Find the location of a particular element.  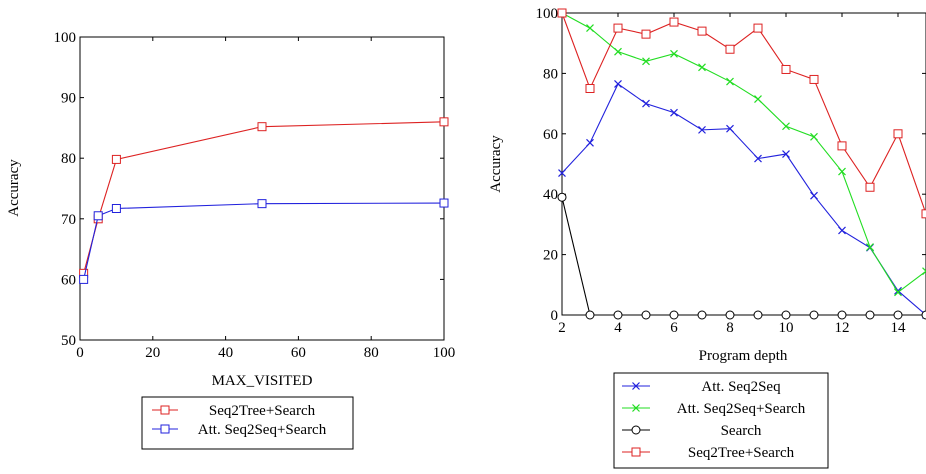

x-tick-label: 10 is located at coordinates (786, 328).